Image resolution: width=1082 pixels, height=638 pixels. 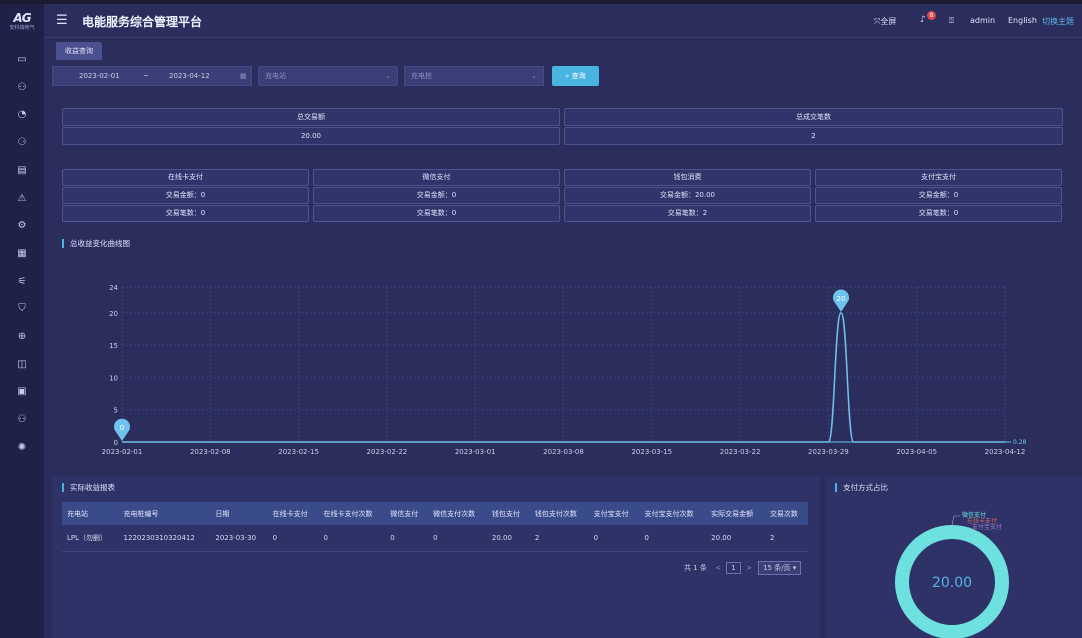 I want to click on top-strip, so click(x=541, y=2).